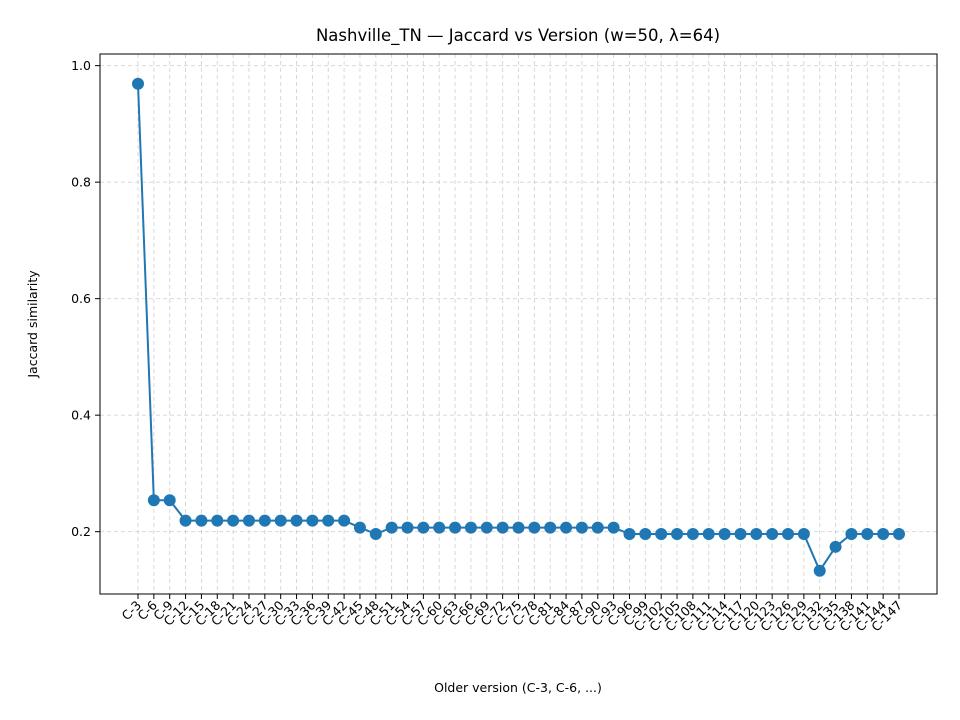 The image size is (960, 720). I want to click on y-tick-label: 0.8, so click(81, 182).